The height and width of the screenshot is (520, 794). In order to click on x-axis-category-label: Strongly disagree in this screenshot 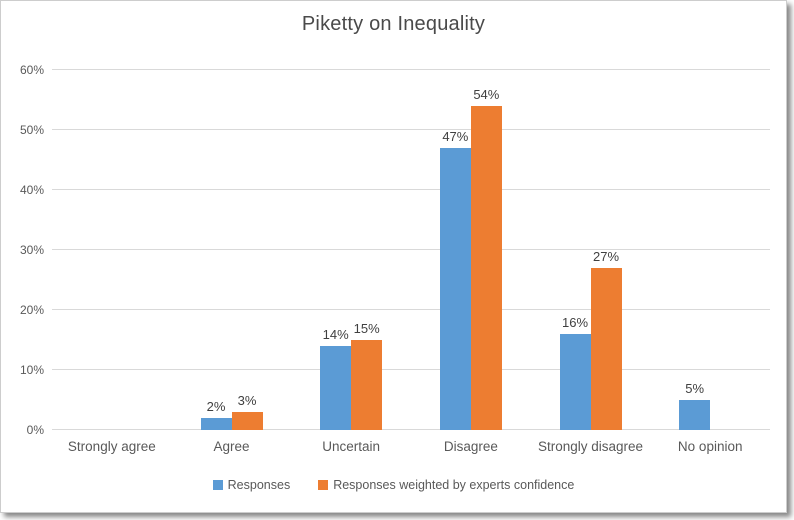, I will do `click(590, 446)`.